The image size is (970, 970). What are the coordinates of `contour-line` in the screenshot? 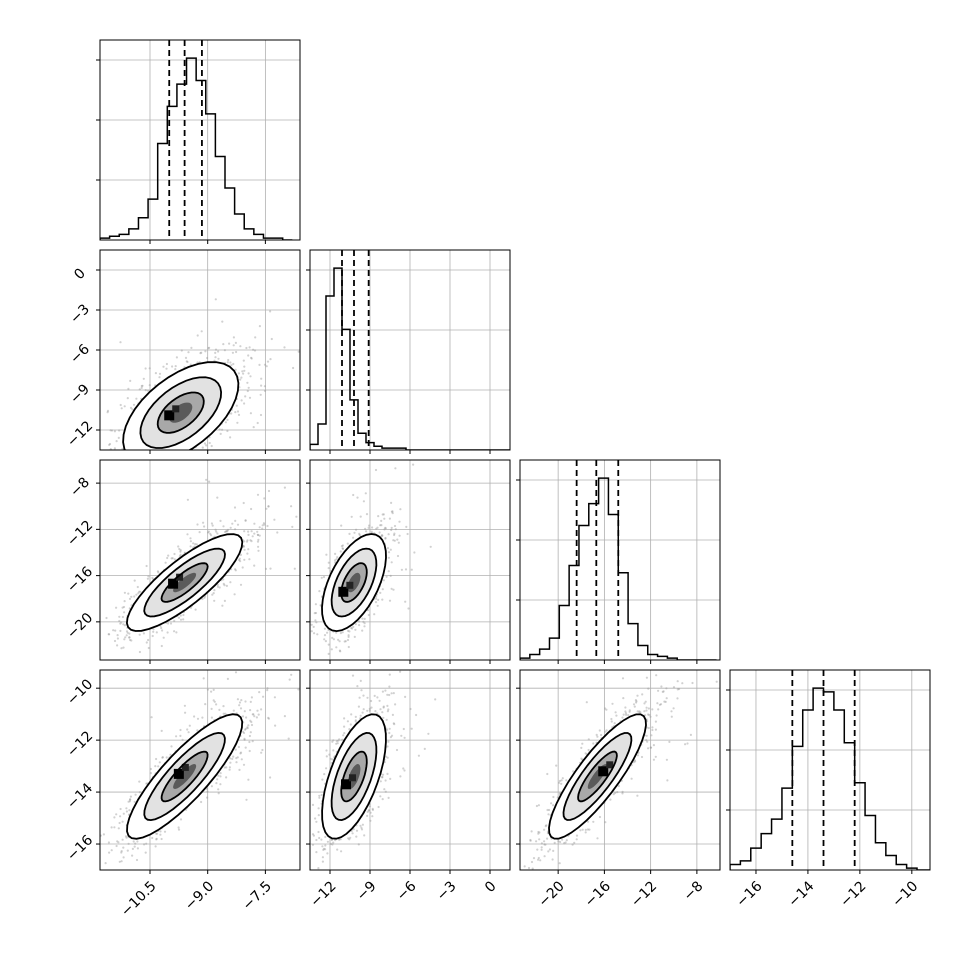 It's located at (184, 582).